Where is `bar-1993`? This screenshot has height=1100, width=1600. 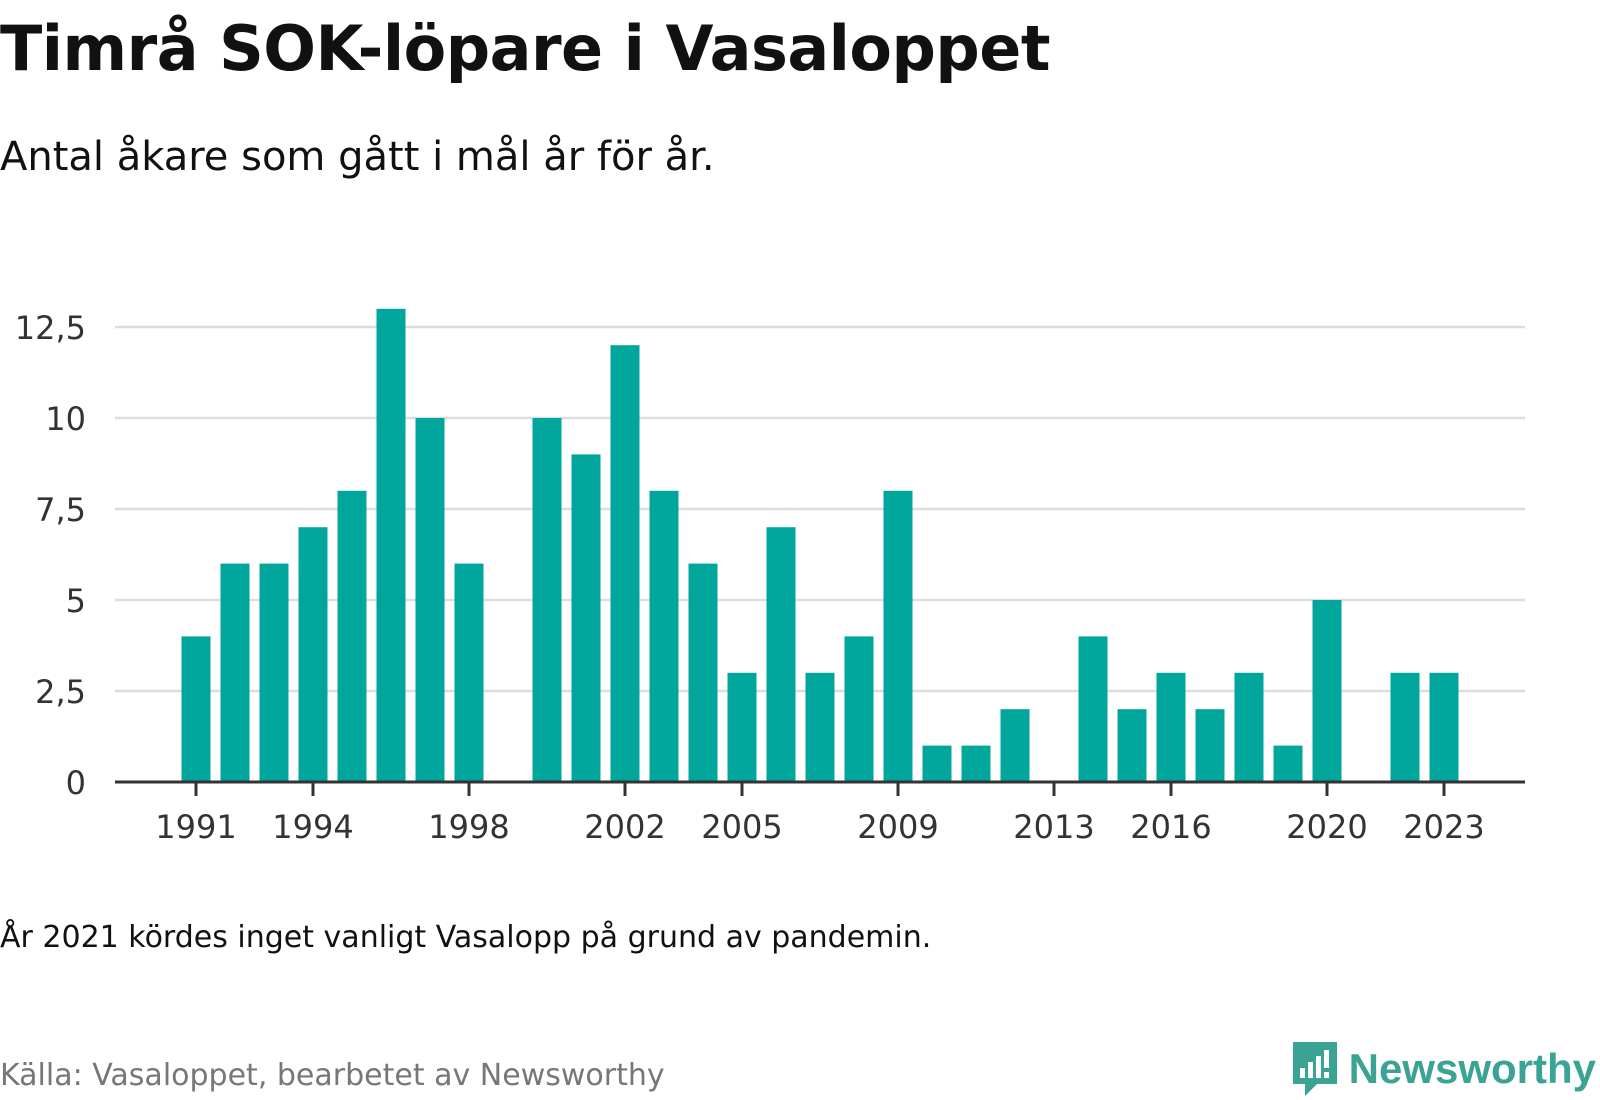 bar-1993 is located at coordinates (274, 672).